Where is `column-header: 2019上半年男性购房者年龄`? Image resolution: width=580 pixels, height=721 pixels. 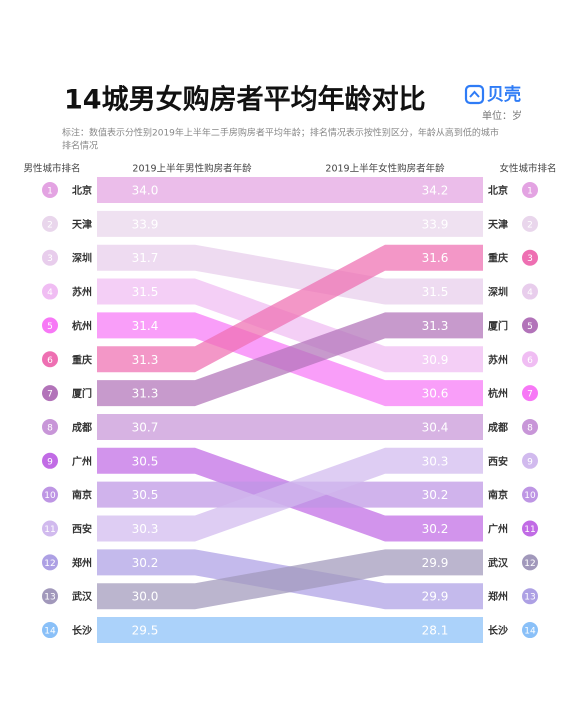
column-header: 2019上半年男性购房者年龄 is located at coordinates (192, 169).